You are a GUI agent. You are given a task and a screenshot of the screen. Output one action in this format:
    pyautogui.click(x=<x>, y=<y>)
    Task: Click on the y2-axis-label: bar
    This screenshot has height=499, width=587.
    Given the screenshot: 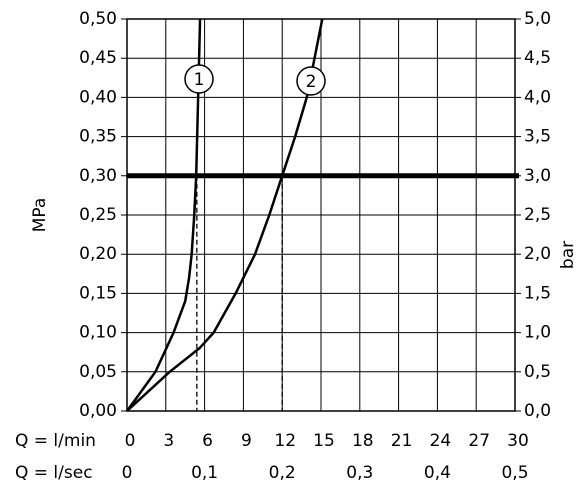 What is the action you would take?
    pyautogui.click(x=568, y=255)
    